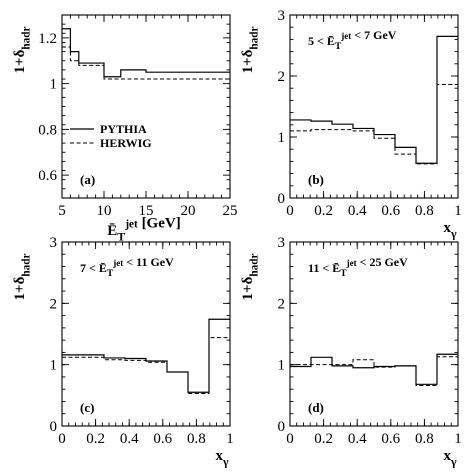 The width and height of the screenshot is (474, 474). Describe the element at coordinates (47, 176) in the screenshot. I see `y-tick-label: 0.6` at that location.